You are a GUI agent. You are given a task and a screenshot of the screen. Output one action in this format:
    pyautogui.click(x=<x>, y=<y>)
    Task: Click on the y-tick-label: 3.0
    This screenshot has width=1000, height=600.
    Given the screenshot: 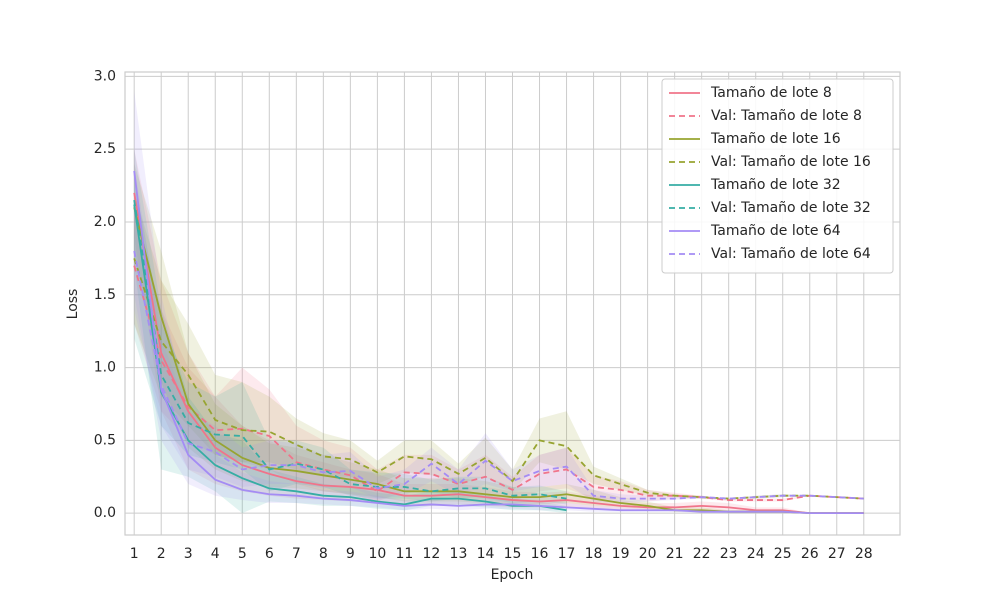 What is the action you would take?
    pyautogui.click(x=105, y=76)
    